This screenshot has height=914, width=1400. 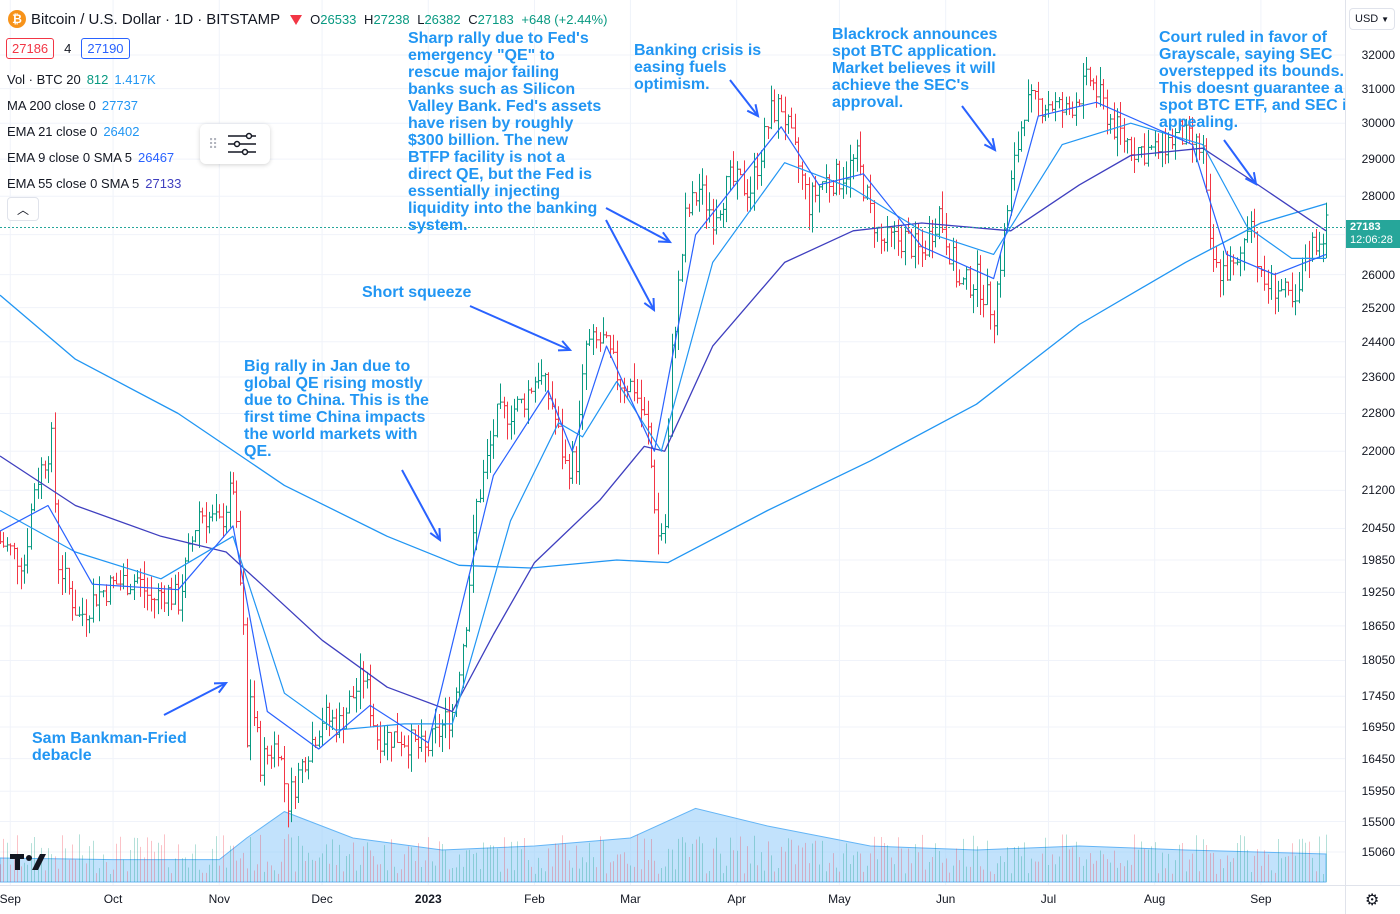 I want to click on tradingview-logo-icon, so click(x=28, y=862).